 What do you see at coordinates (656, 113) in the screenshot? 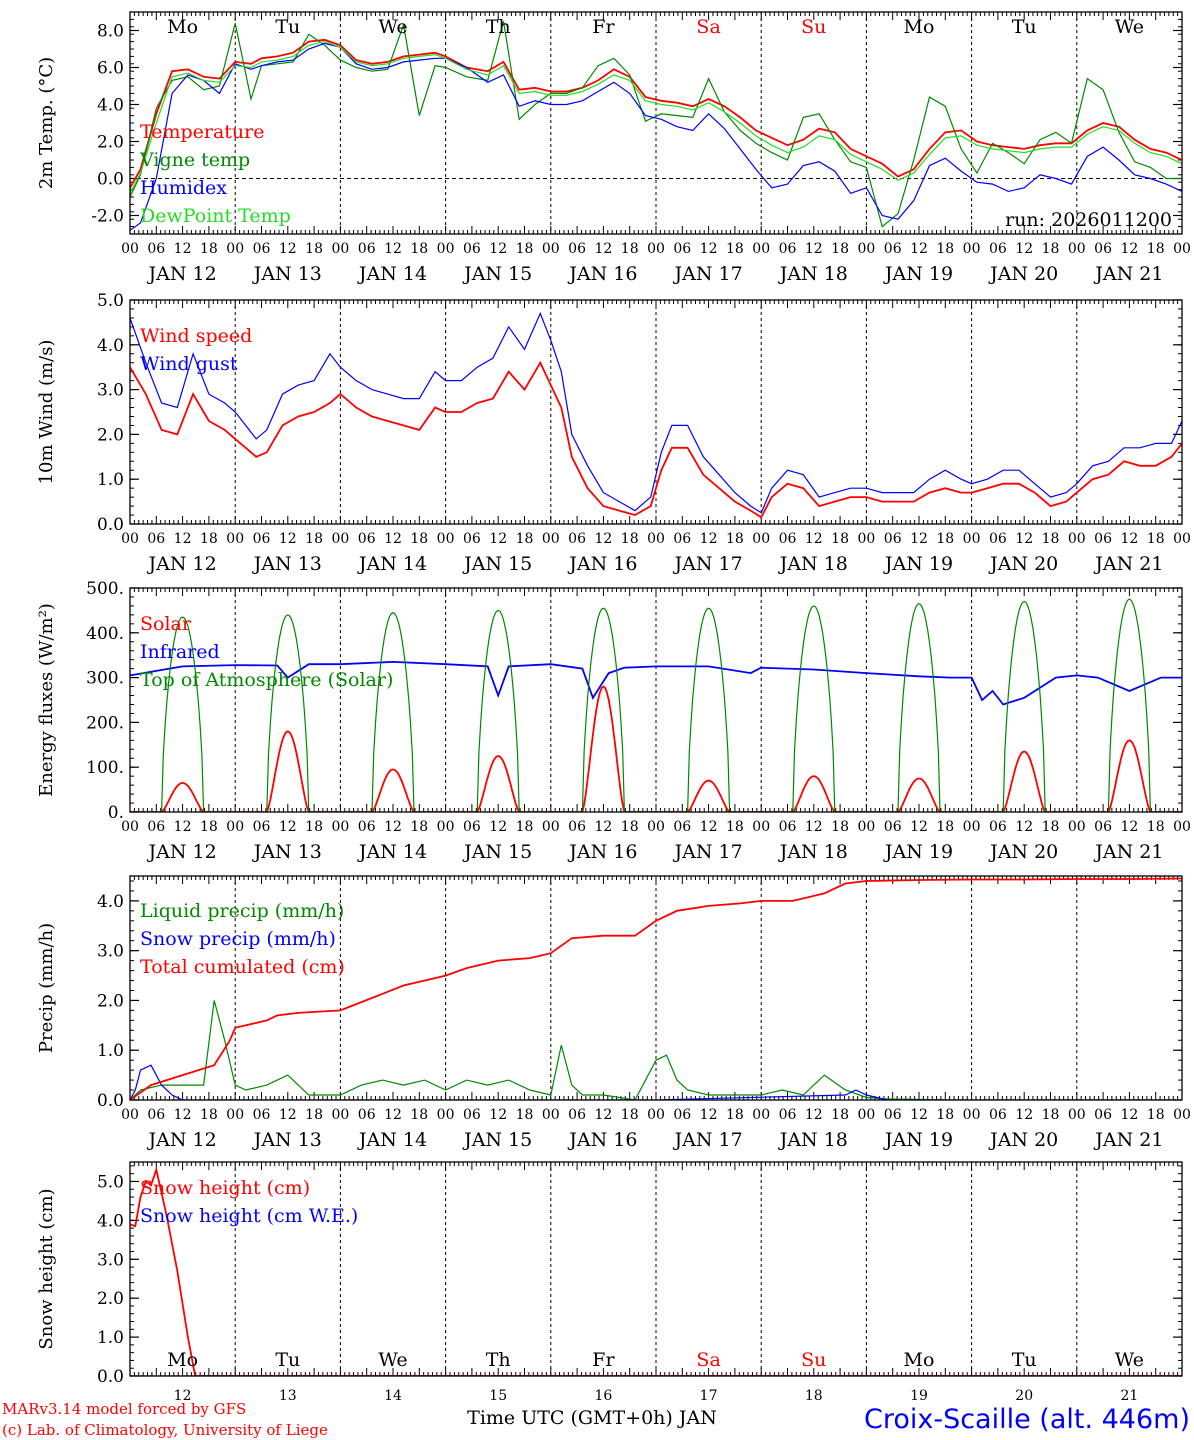
I see `series-line-temperature` at bounding box center [656, 113].